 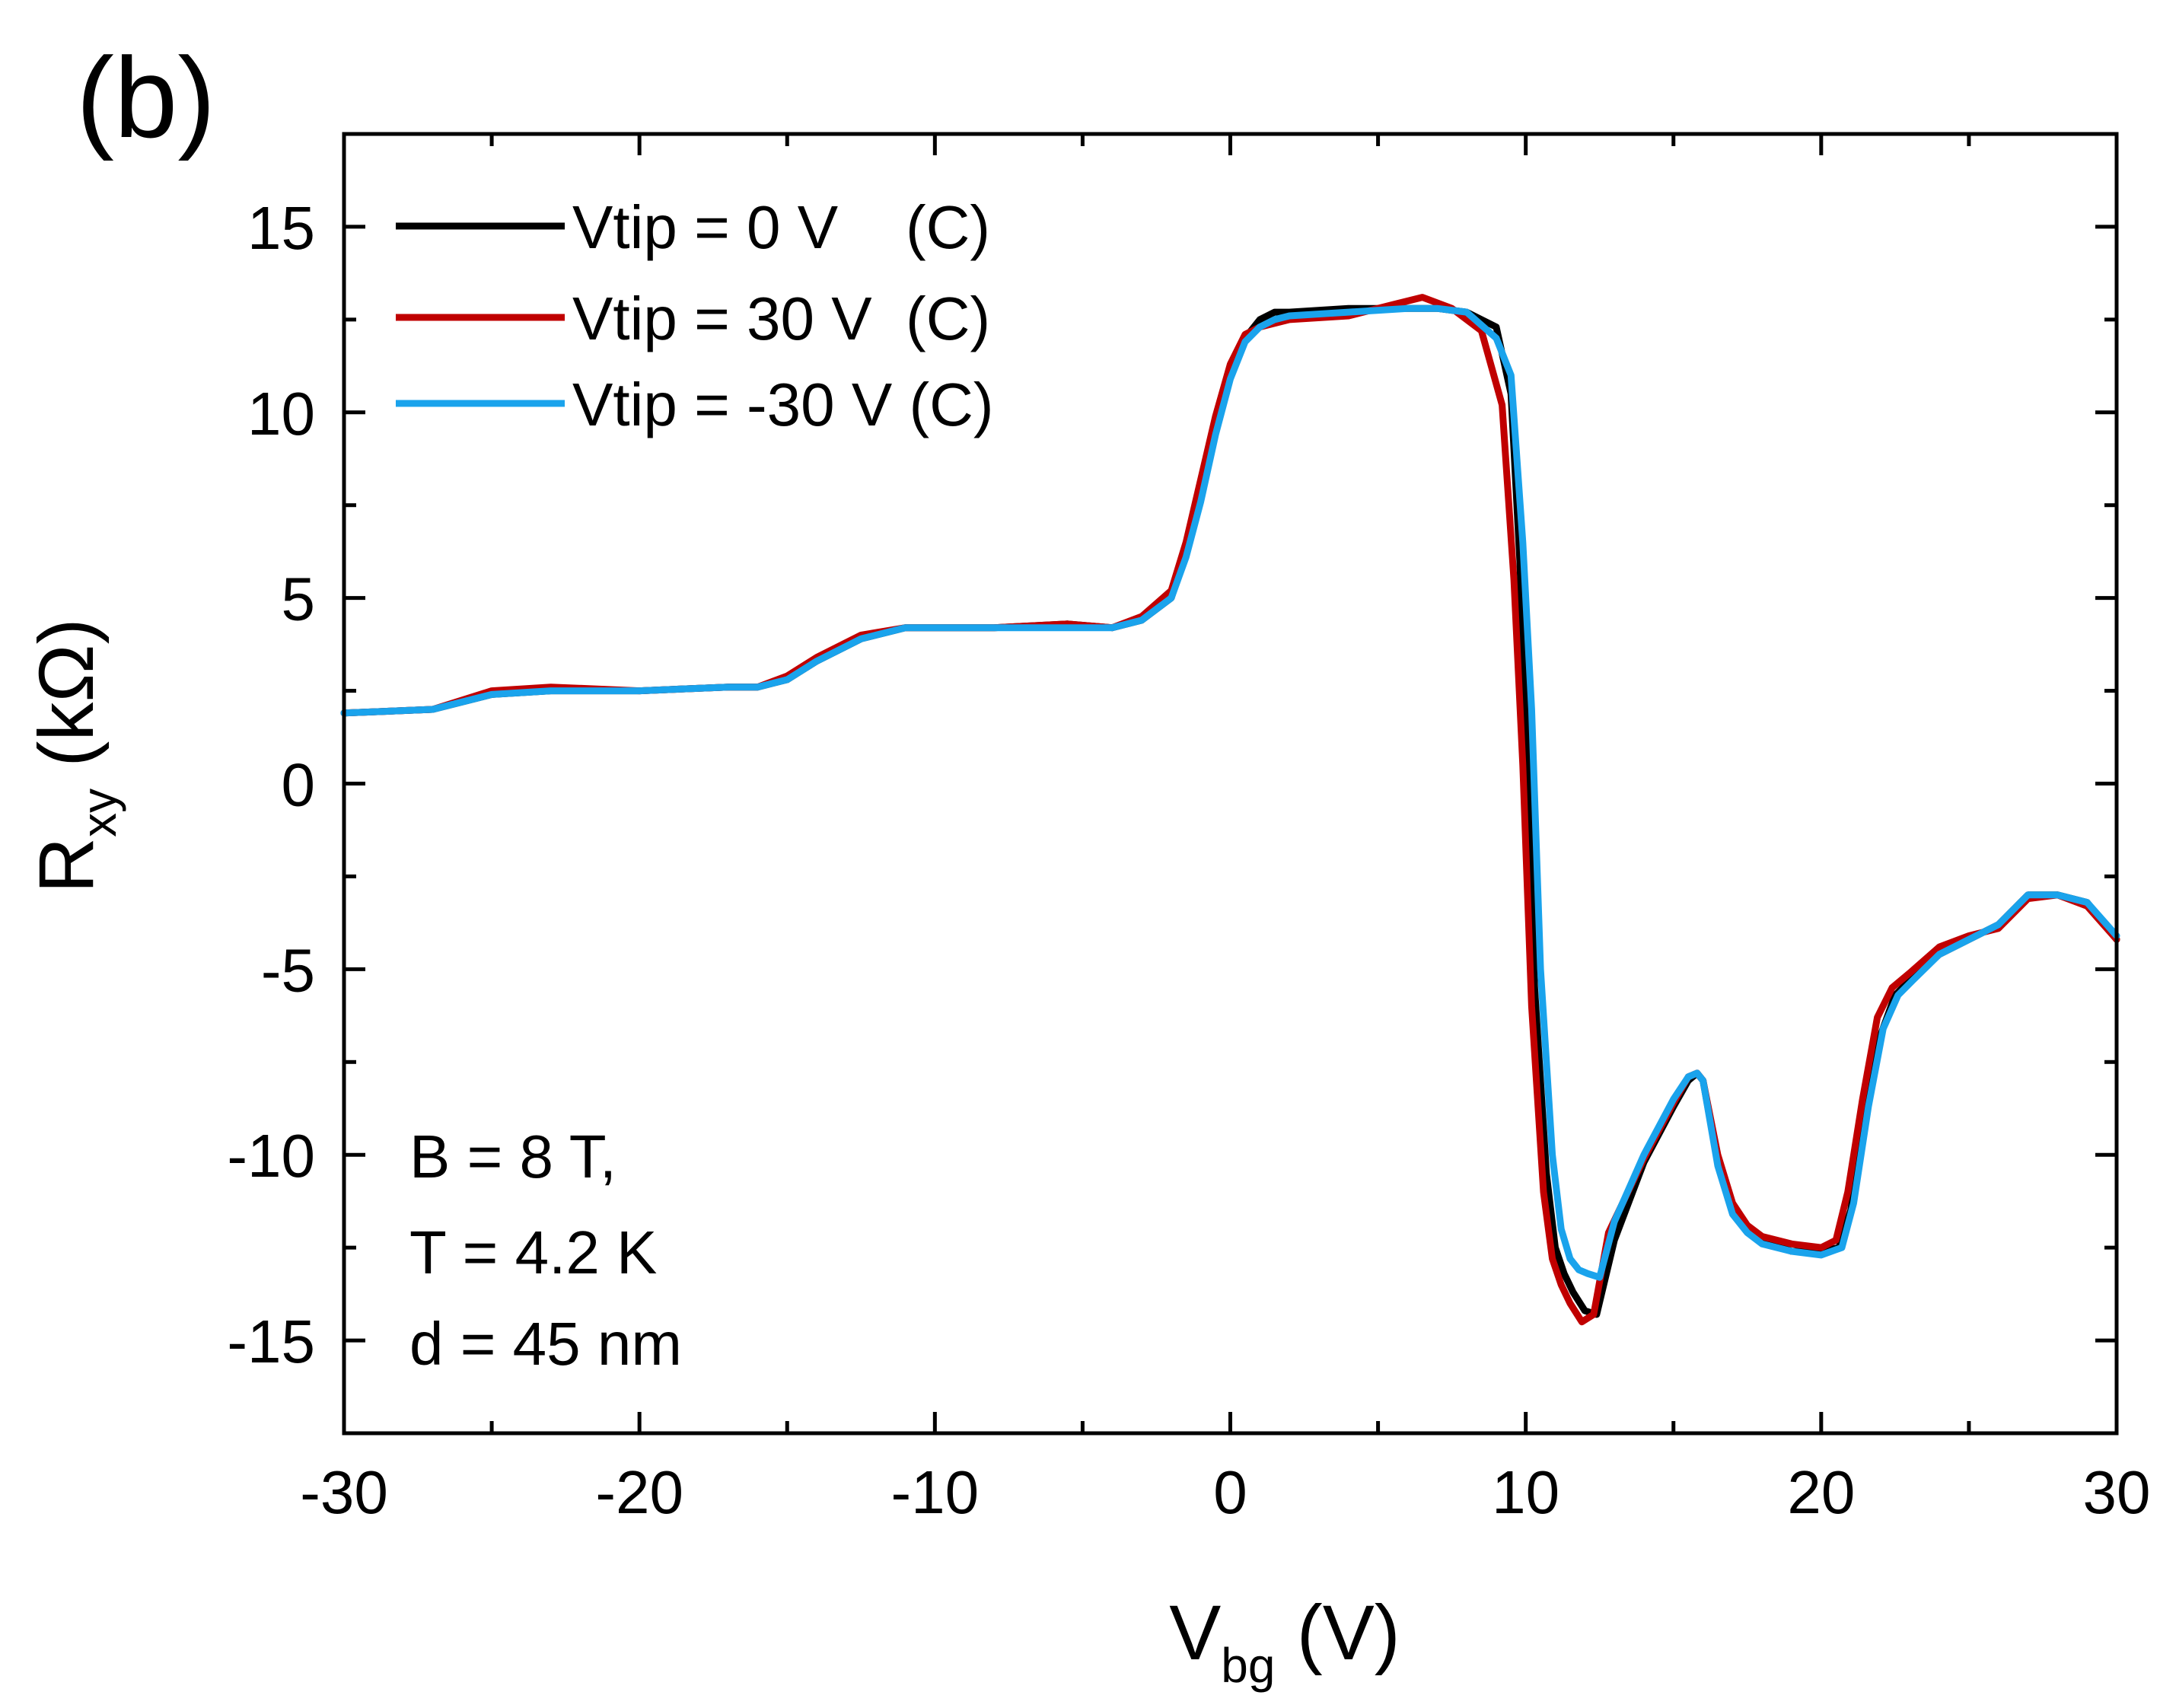 What do you see at coordinates (299, 785) in the screenshot?
I see `y-tick-label: 0` at bounding box center [299, 785].